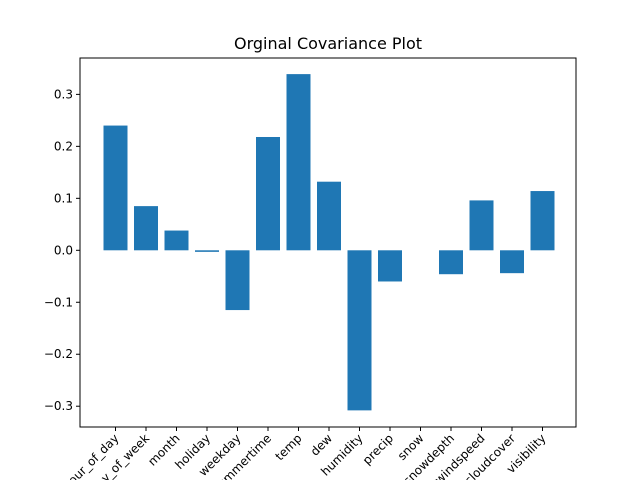  Describe the element at coordinates (63, 94) in the screenshot. I see `y-tick-label: 0.3` at that location.